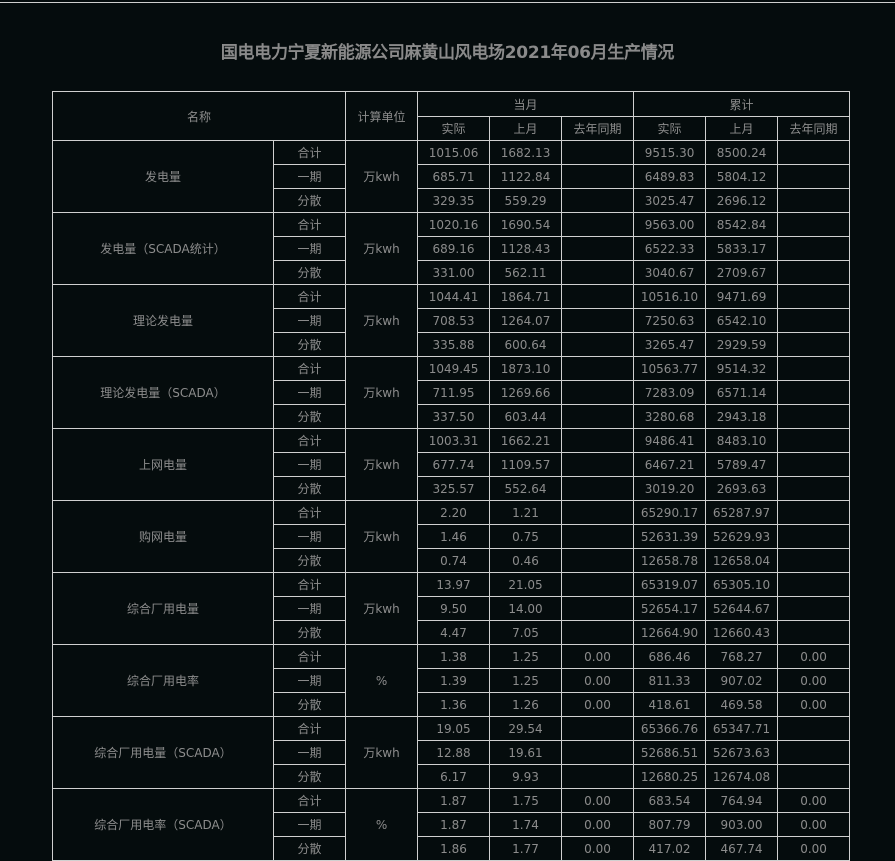 Image resolution: width=895 pixels, height=861 pixels. What do you see at coordinates (742, 704) in the screenshot?
I see `cum-last-month-cell: 469.58` at bounding box center [742, 704].